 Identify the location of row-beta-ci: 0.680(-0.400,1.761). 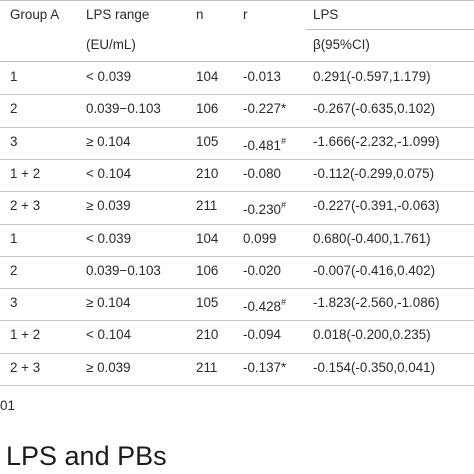
(372, 238).